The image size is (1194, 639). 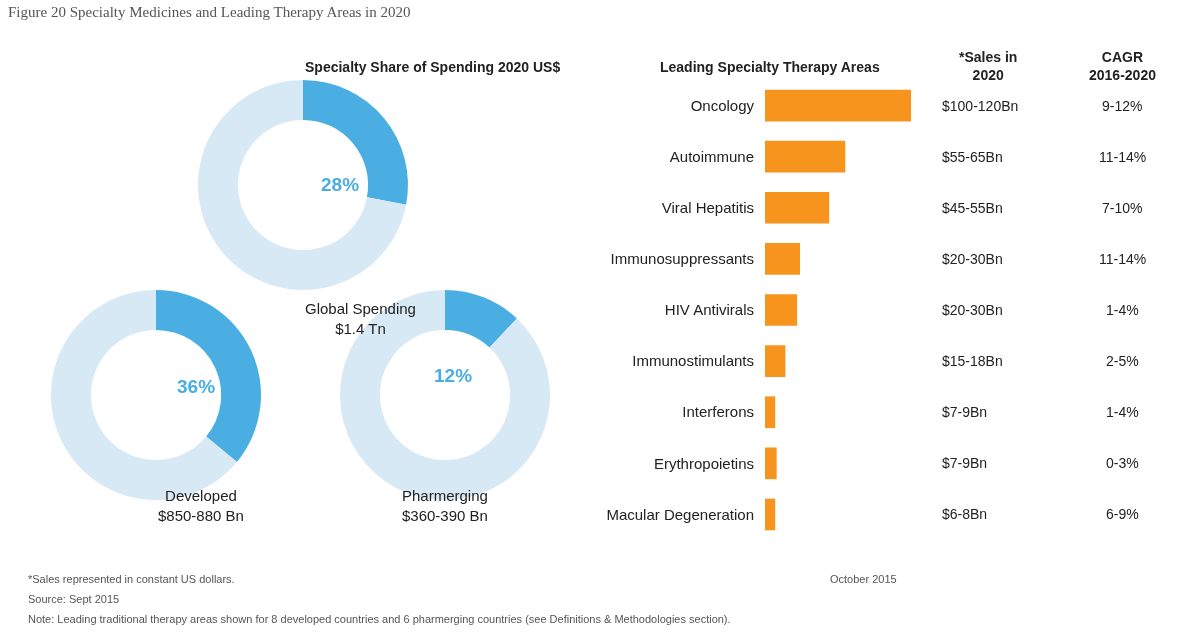 I want to click on text: $45-55Bn, so click(x=972, y=208).